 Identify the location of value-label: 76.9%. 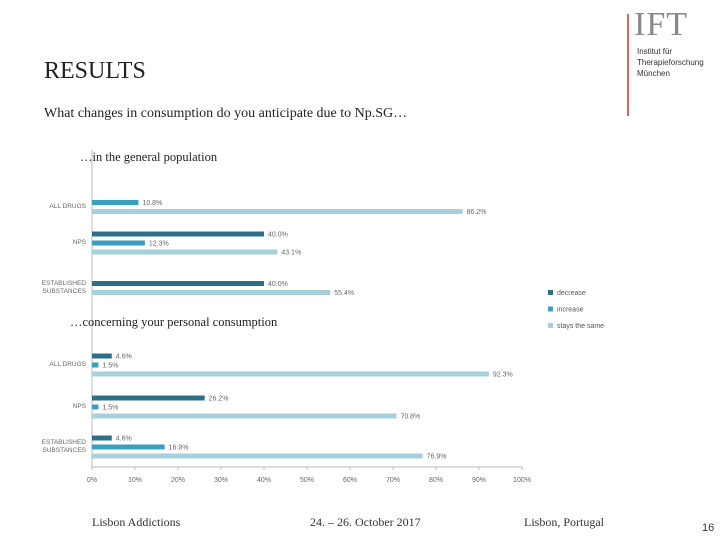
(437, 457).